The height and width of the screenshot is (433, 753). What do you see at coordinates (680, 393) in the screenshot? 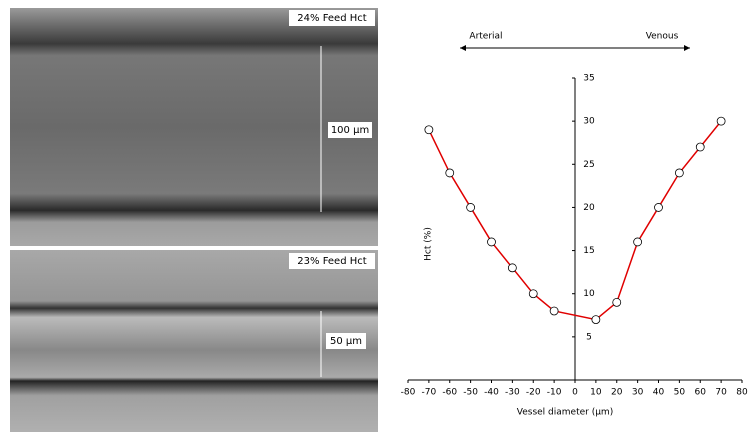
I see `x-tick-label: 50` at bounding box center [680, 393].